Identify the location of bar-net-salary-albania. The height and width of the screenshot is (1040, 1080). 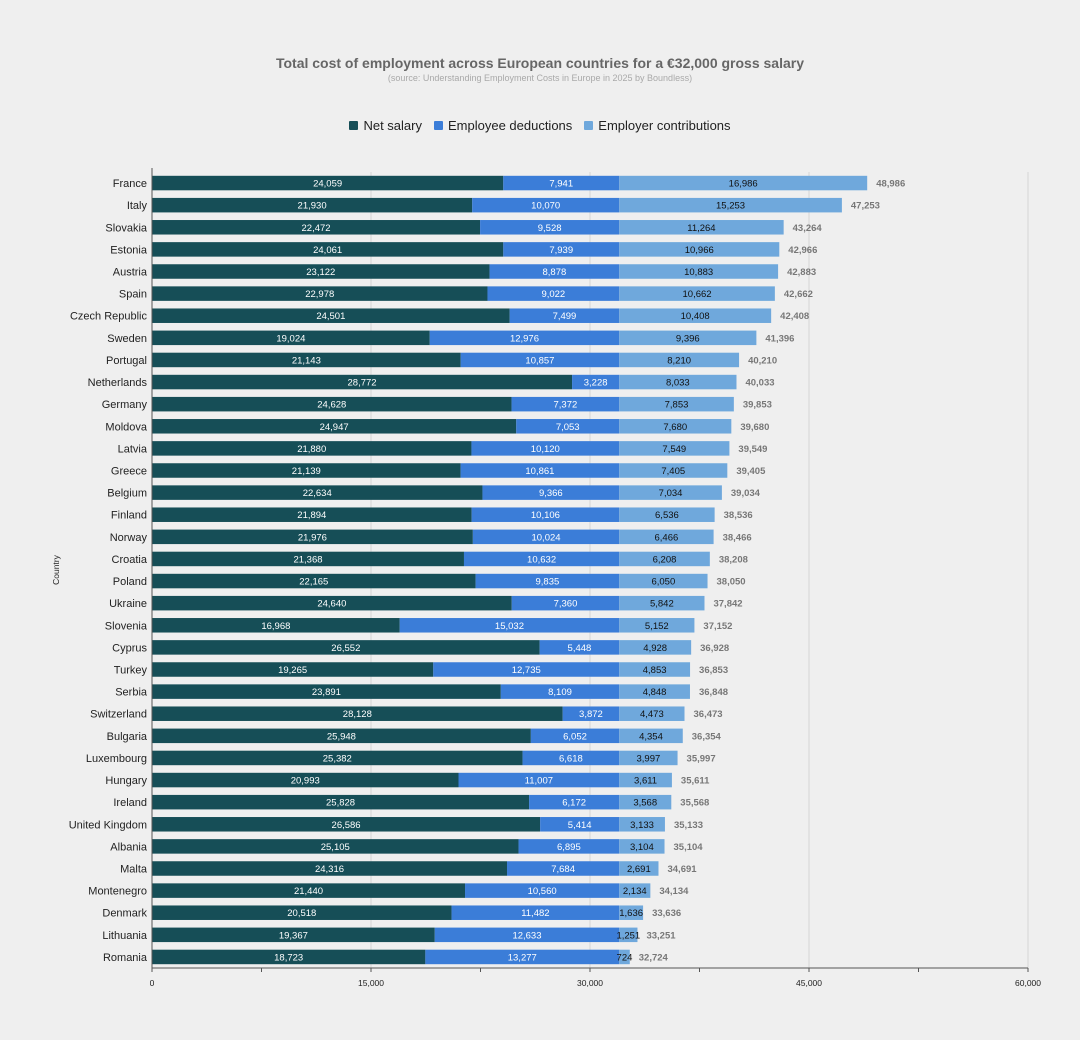
(335, 846).